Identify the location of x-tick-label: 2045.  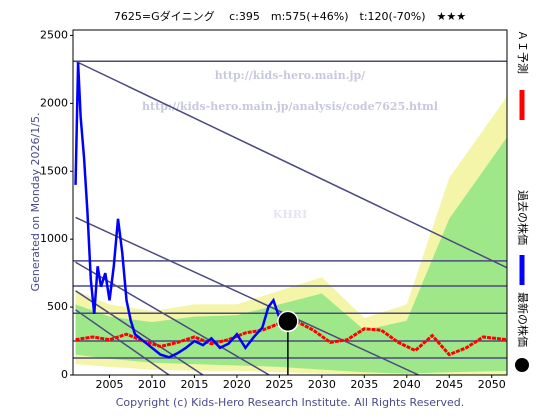
(449, 384).